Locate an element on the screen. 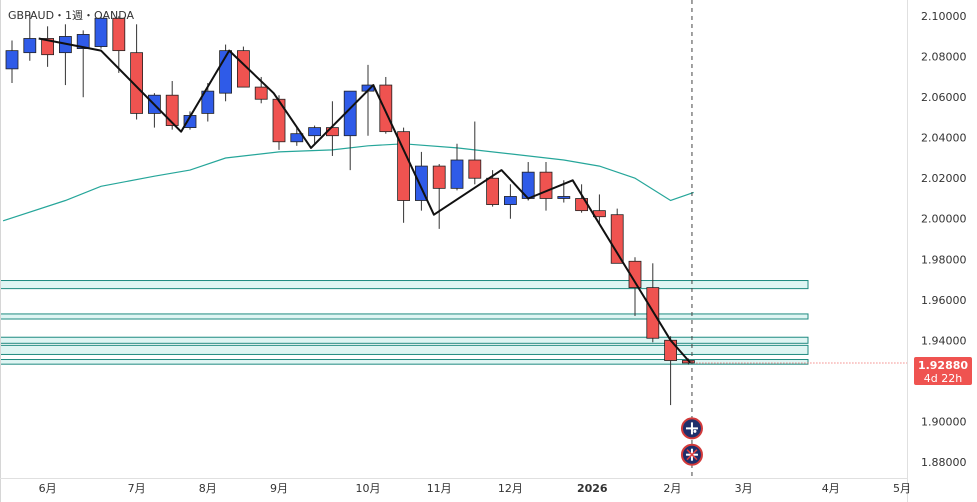 The image size is (977, 502). price-tag-background is located at coordinates (943, 370).